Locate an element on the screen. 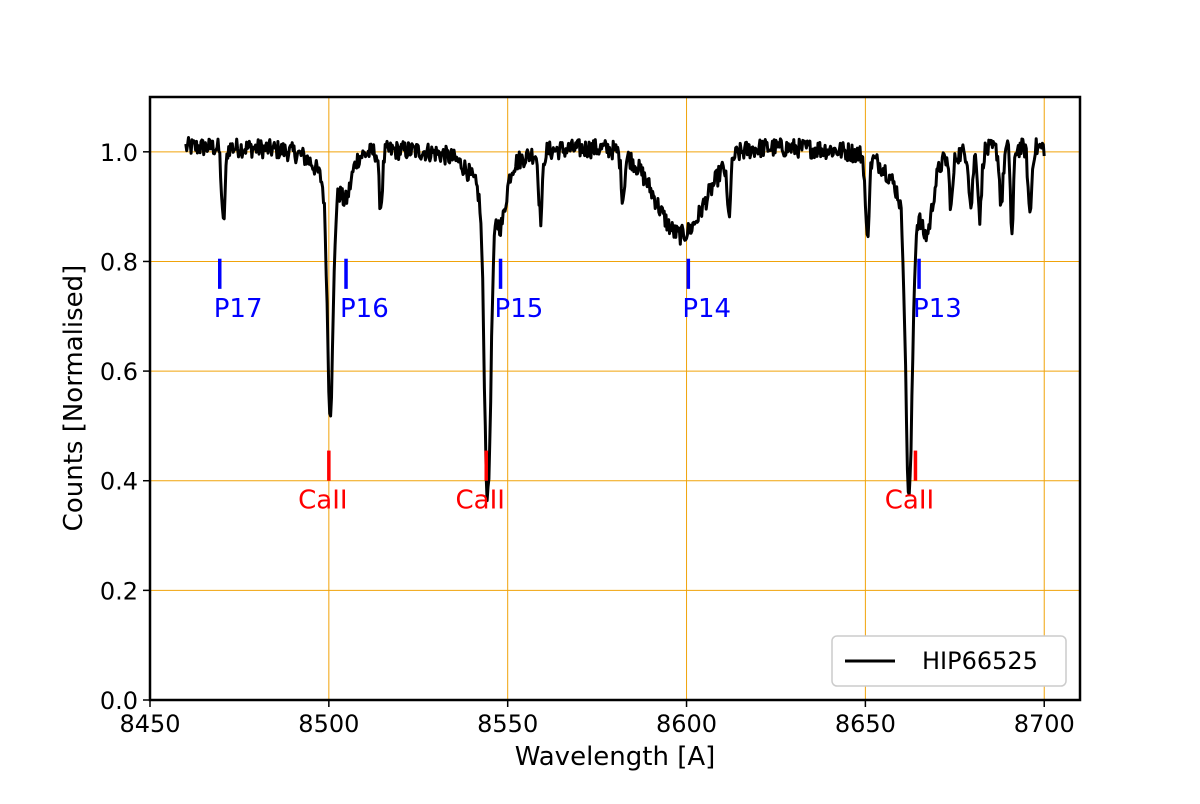  x-tick-label: 8700 is located at coordinates (1044, 724).